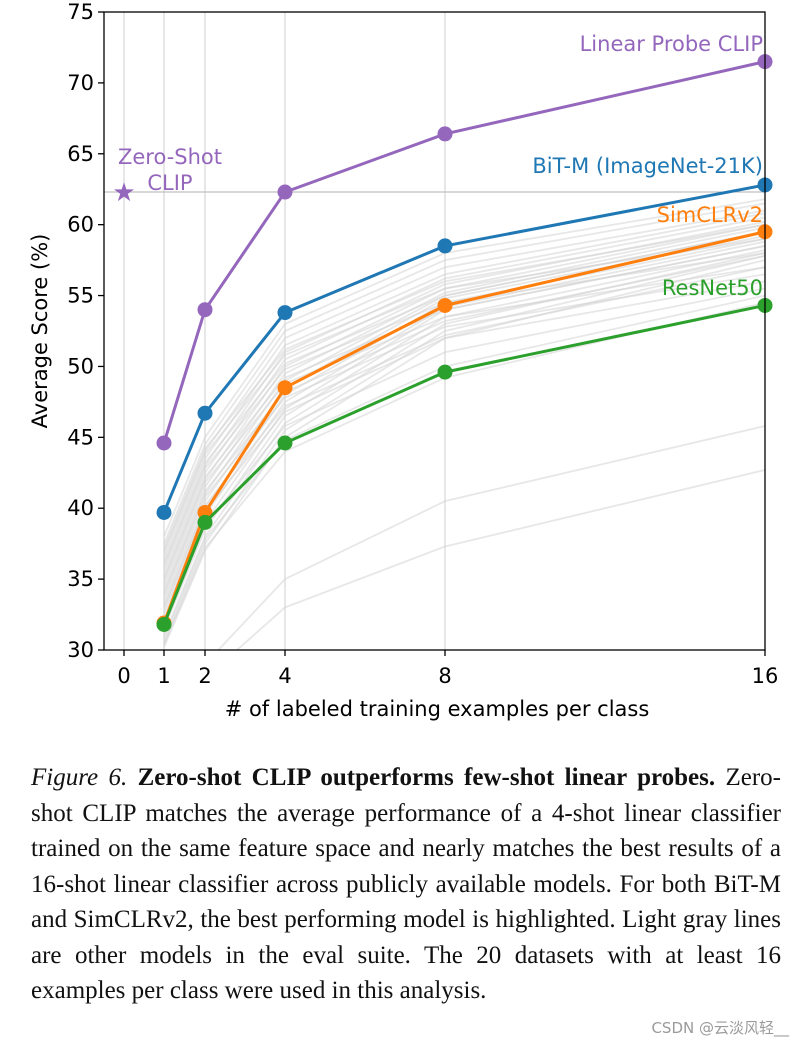 The height and width of the screenshot is (1044, 801). What do you see at coordinates (80, 83) in the screenshot?
I see `y-tick-label: 70` at bounding box center [80, 83].